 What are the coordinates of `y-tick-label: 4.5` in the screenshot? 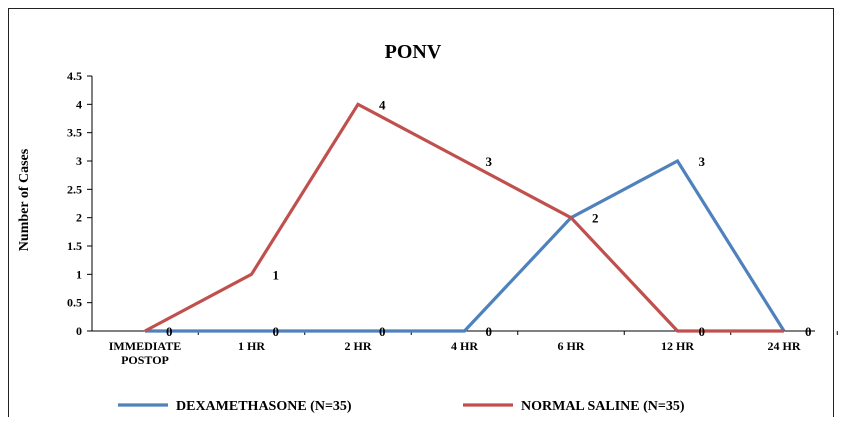 It's located at (74, 76).